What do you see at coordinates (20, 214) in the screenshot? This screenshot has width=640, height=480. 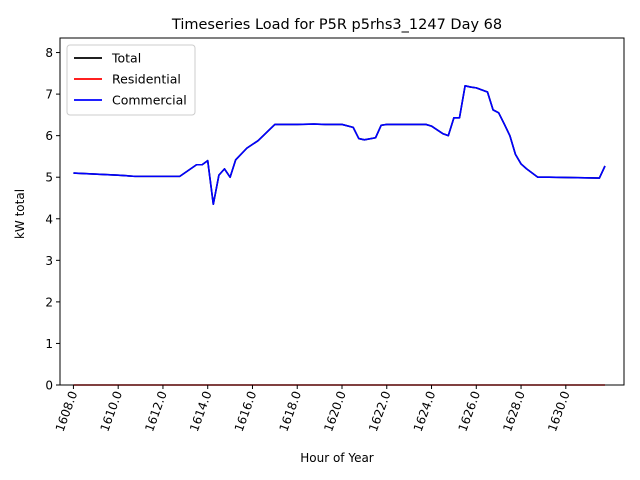 I see `y-axis-label: kW total` at bounding box center [20, 214].